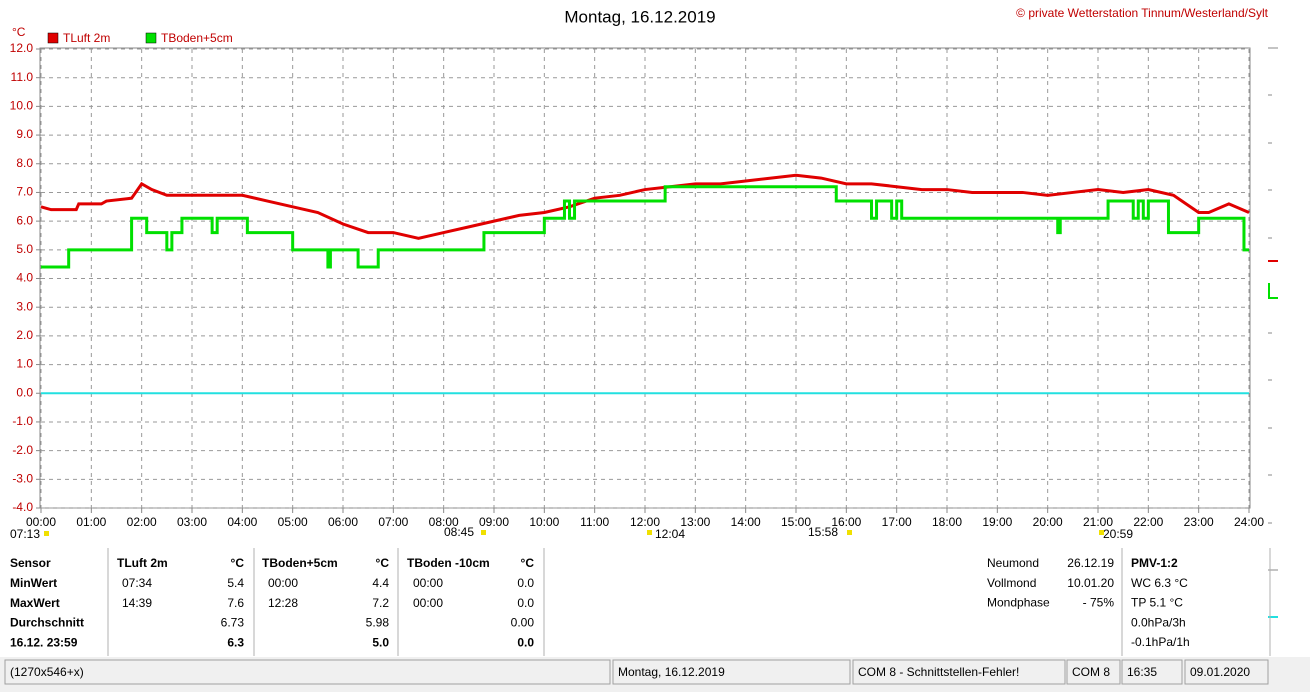 The width and height of the screenshot is (1310, 692). Describe the element at coordinates (1158, 622) in the screenshot. I see `pmv-text: 0.0hPa/3h` at that location.